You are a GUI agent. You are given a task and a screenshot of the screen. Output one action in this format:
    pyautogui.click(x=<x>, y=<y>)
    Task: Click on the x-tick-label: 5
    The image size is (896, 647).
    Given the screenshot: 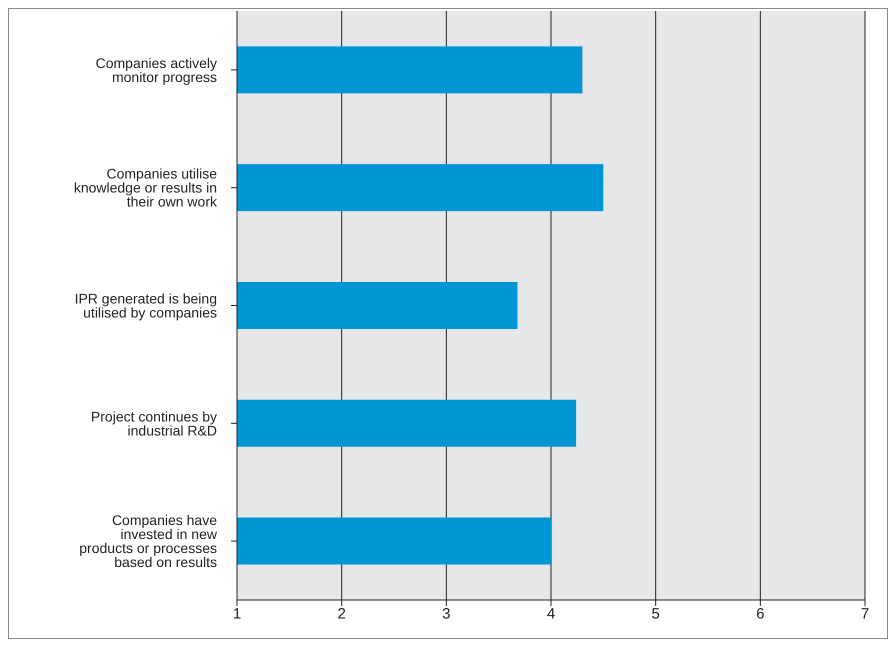 What is the action you would take?
    pyautogui.click(x=655, y=614)
    